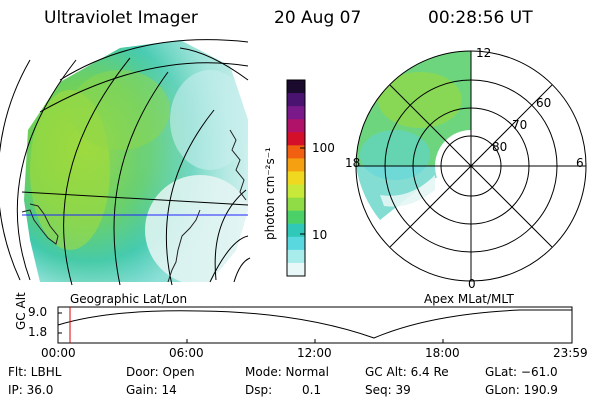  What do you see at coordinates (129, 299) in the screenshot?
I see `geographic-label: Geographic Lat/Lon` at bounding box center [129, 299].